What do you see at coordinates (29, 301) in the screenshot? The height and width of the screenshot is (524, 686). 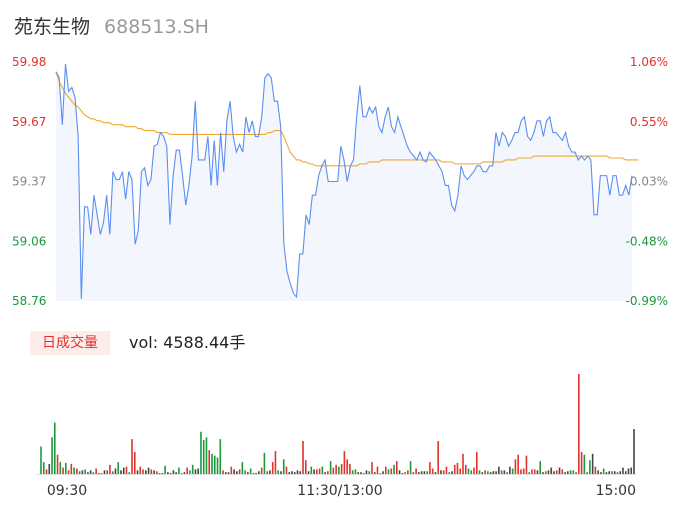 I see `price-tick-label: 58.76` at bounding box center [29, 301].